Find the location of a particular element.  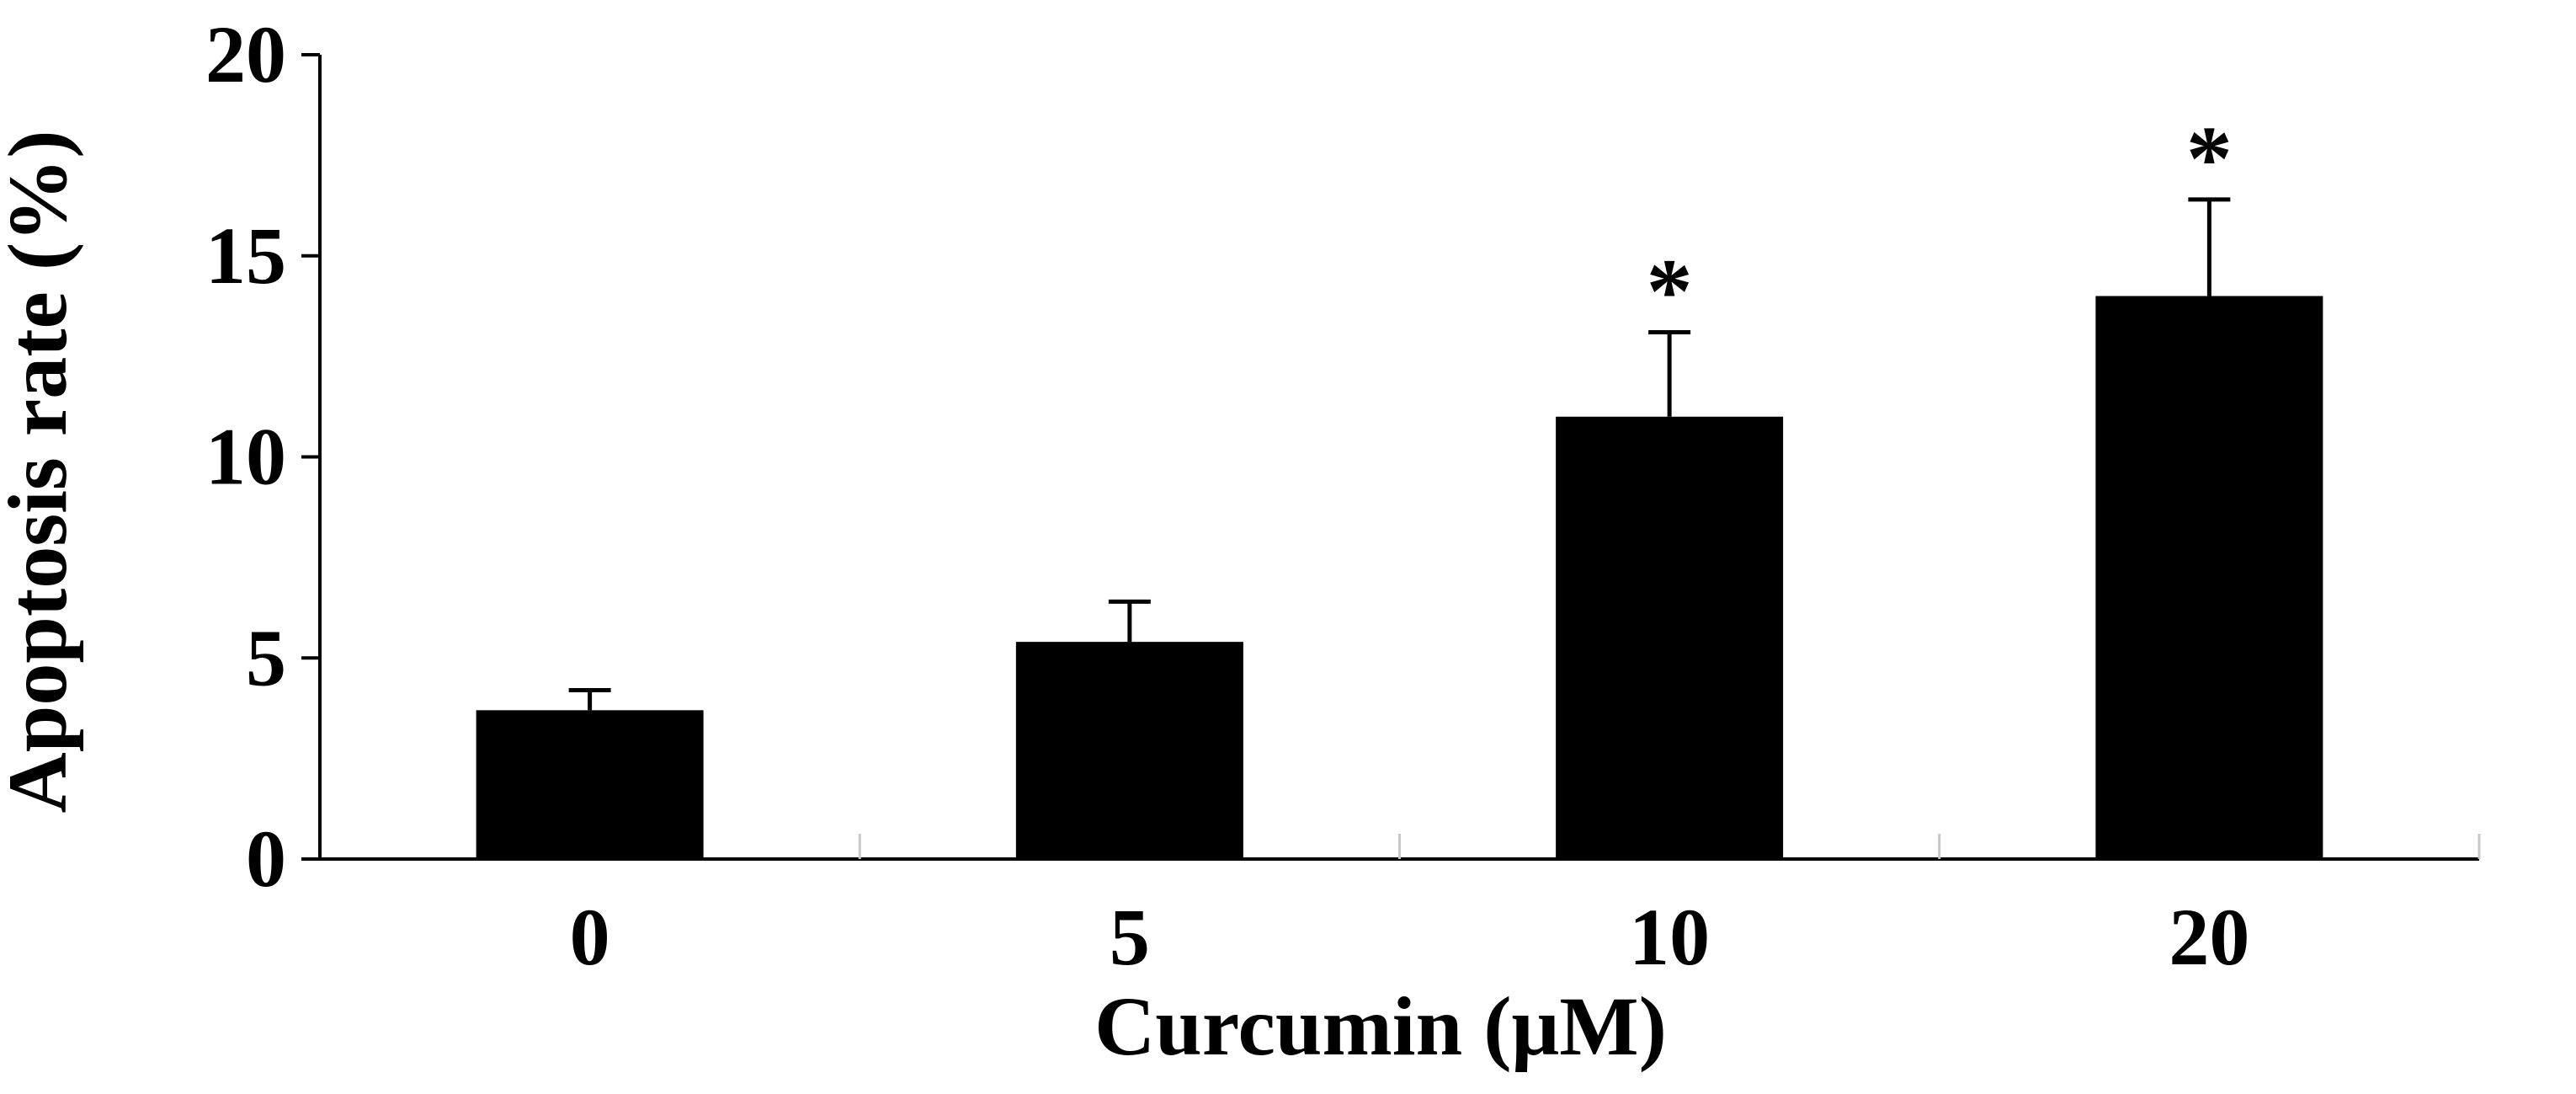

y-axis: 0 5 10 15 20 is located at coordinates (263, 456).